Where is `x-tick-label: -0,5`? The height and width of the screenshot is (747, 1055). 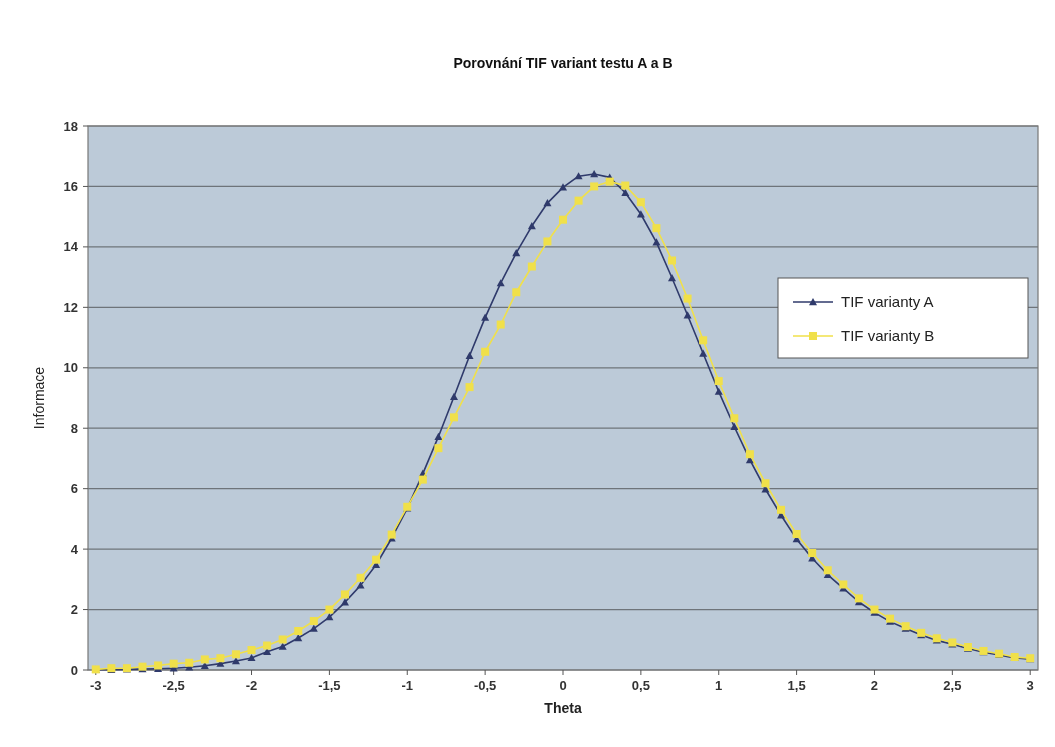 x-tick-label: -0,5 is located at coordinates (485, 685).